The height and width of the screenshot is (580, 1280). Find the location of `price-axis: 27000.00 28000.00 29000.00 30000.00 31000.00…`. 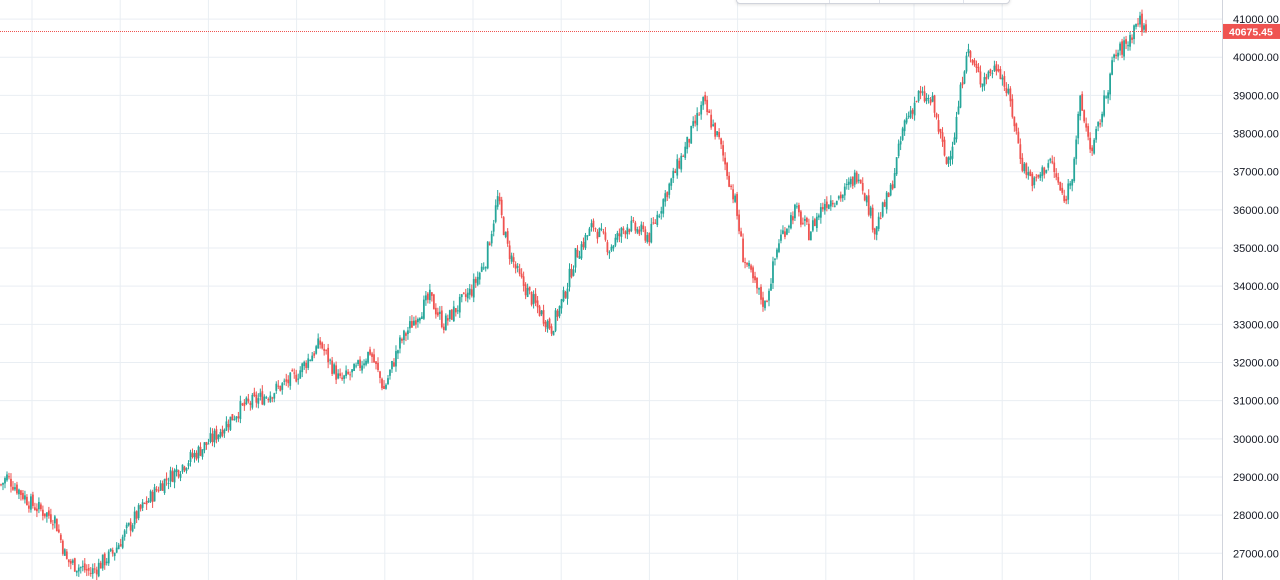

price-axis: 27000.00 28000.00 29000.00 30000.00 31000.00… is located at coordinates (1250, 290).